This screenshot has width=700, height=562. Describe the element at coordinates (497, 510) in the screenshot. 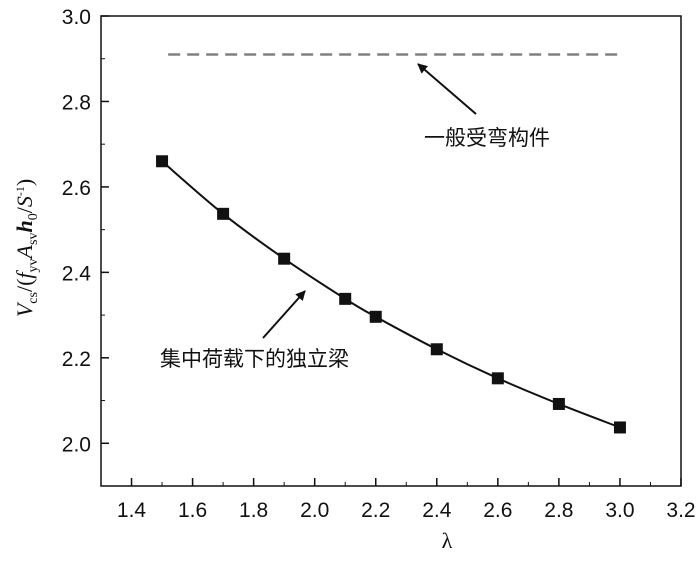

I see `x-tick-label: 2.6` at that location.